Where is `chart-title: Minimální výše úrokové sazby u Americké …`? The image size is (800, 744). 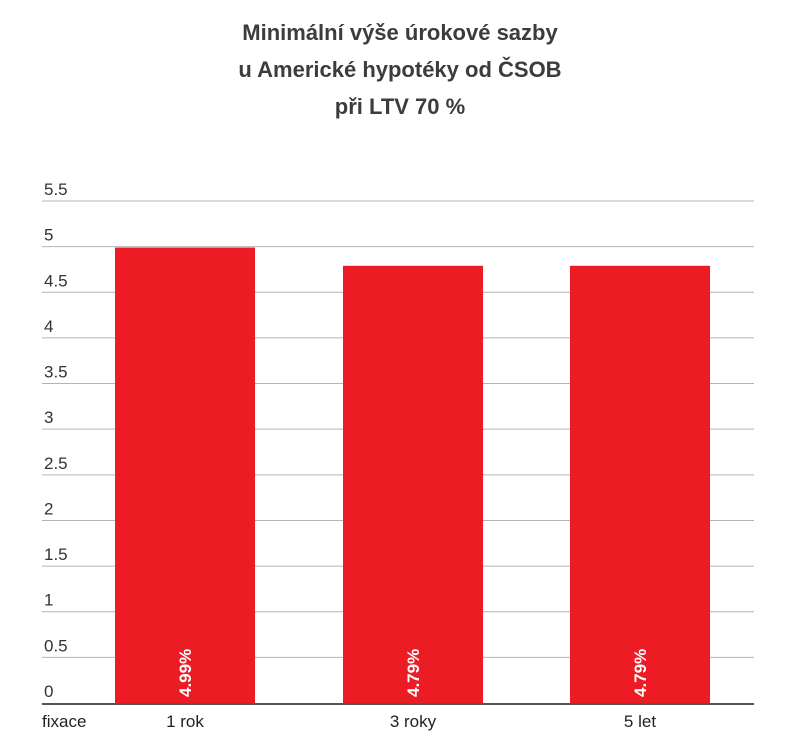 chart-title: Minimální výše úrokové sazby u Americké … is located at coordinates (400, 69).